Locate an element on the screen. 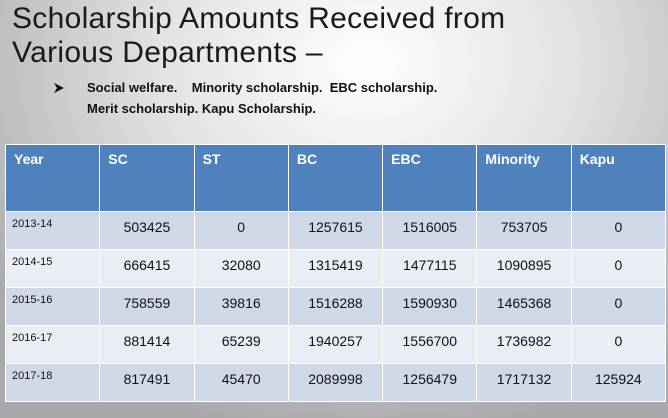 This screenshot has height=418, width=668. bullet-text: Merit scholarship. Kapu Scholarship. is located at coordinates (201, 108).